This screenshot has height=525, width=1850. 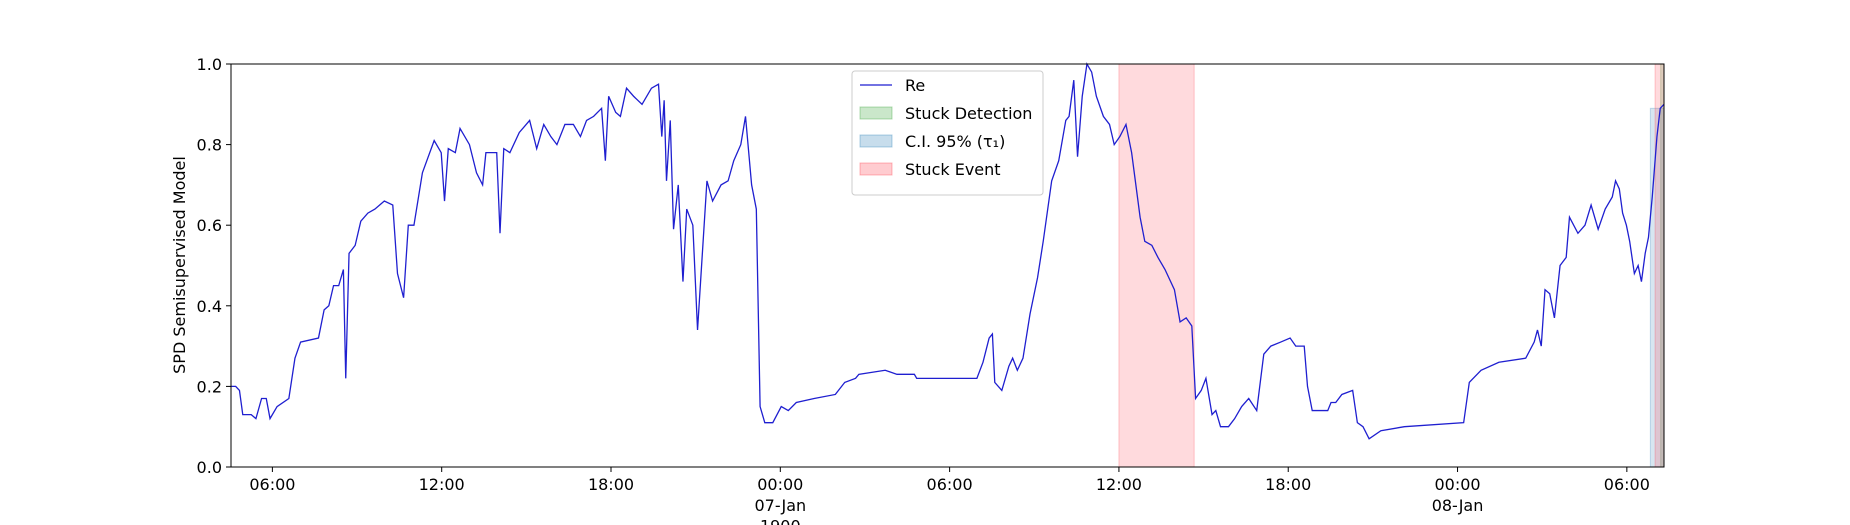 What do you see at coordinates (209, 306) in the screenshot?
I see `y-tick-label: 0.4` at bounding box center [209, 306].